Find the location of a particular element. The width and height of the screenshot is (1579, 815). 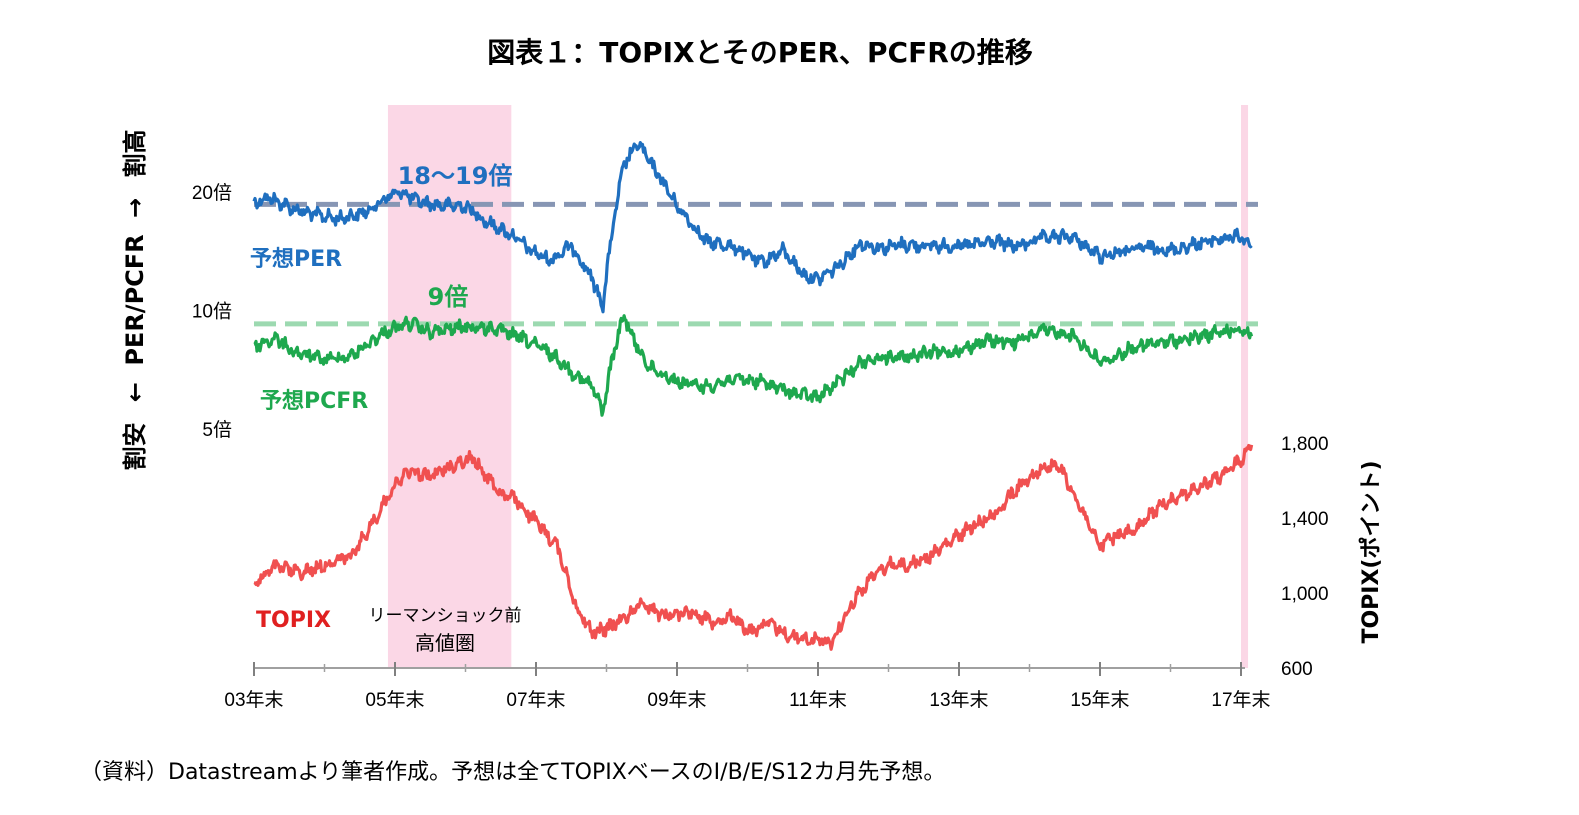

series-label-topix: TOPIX is located at coordinates (293, 620).